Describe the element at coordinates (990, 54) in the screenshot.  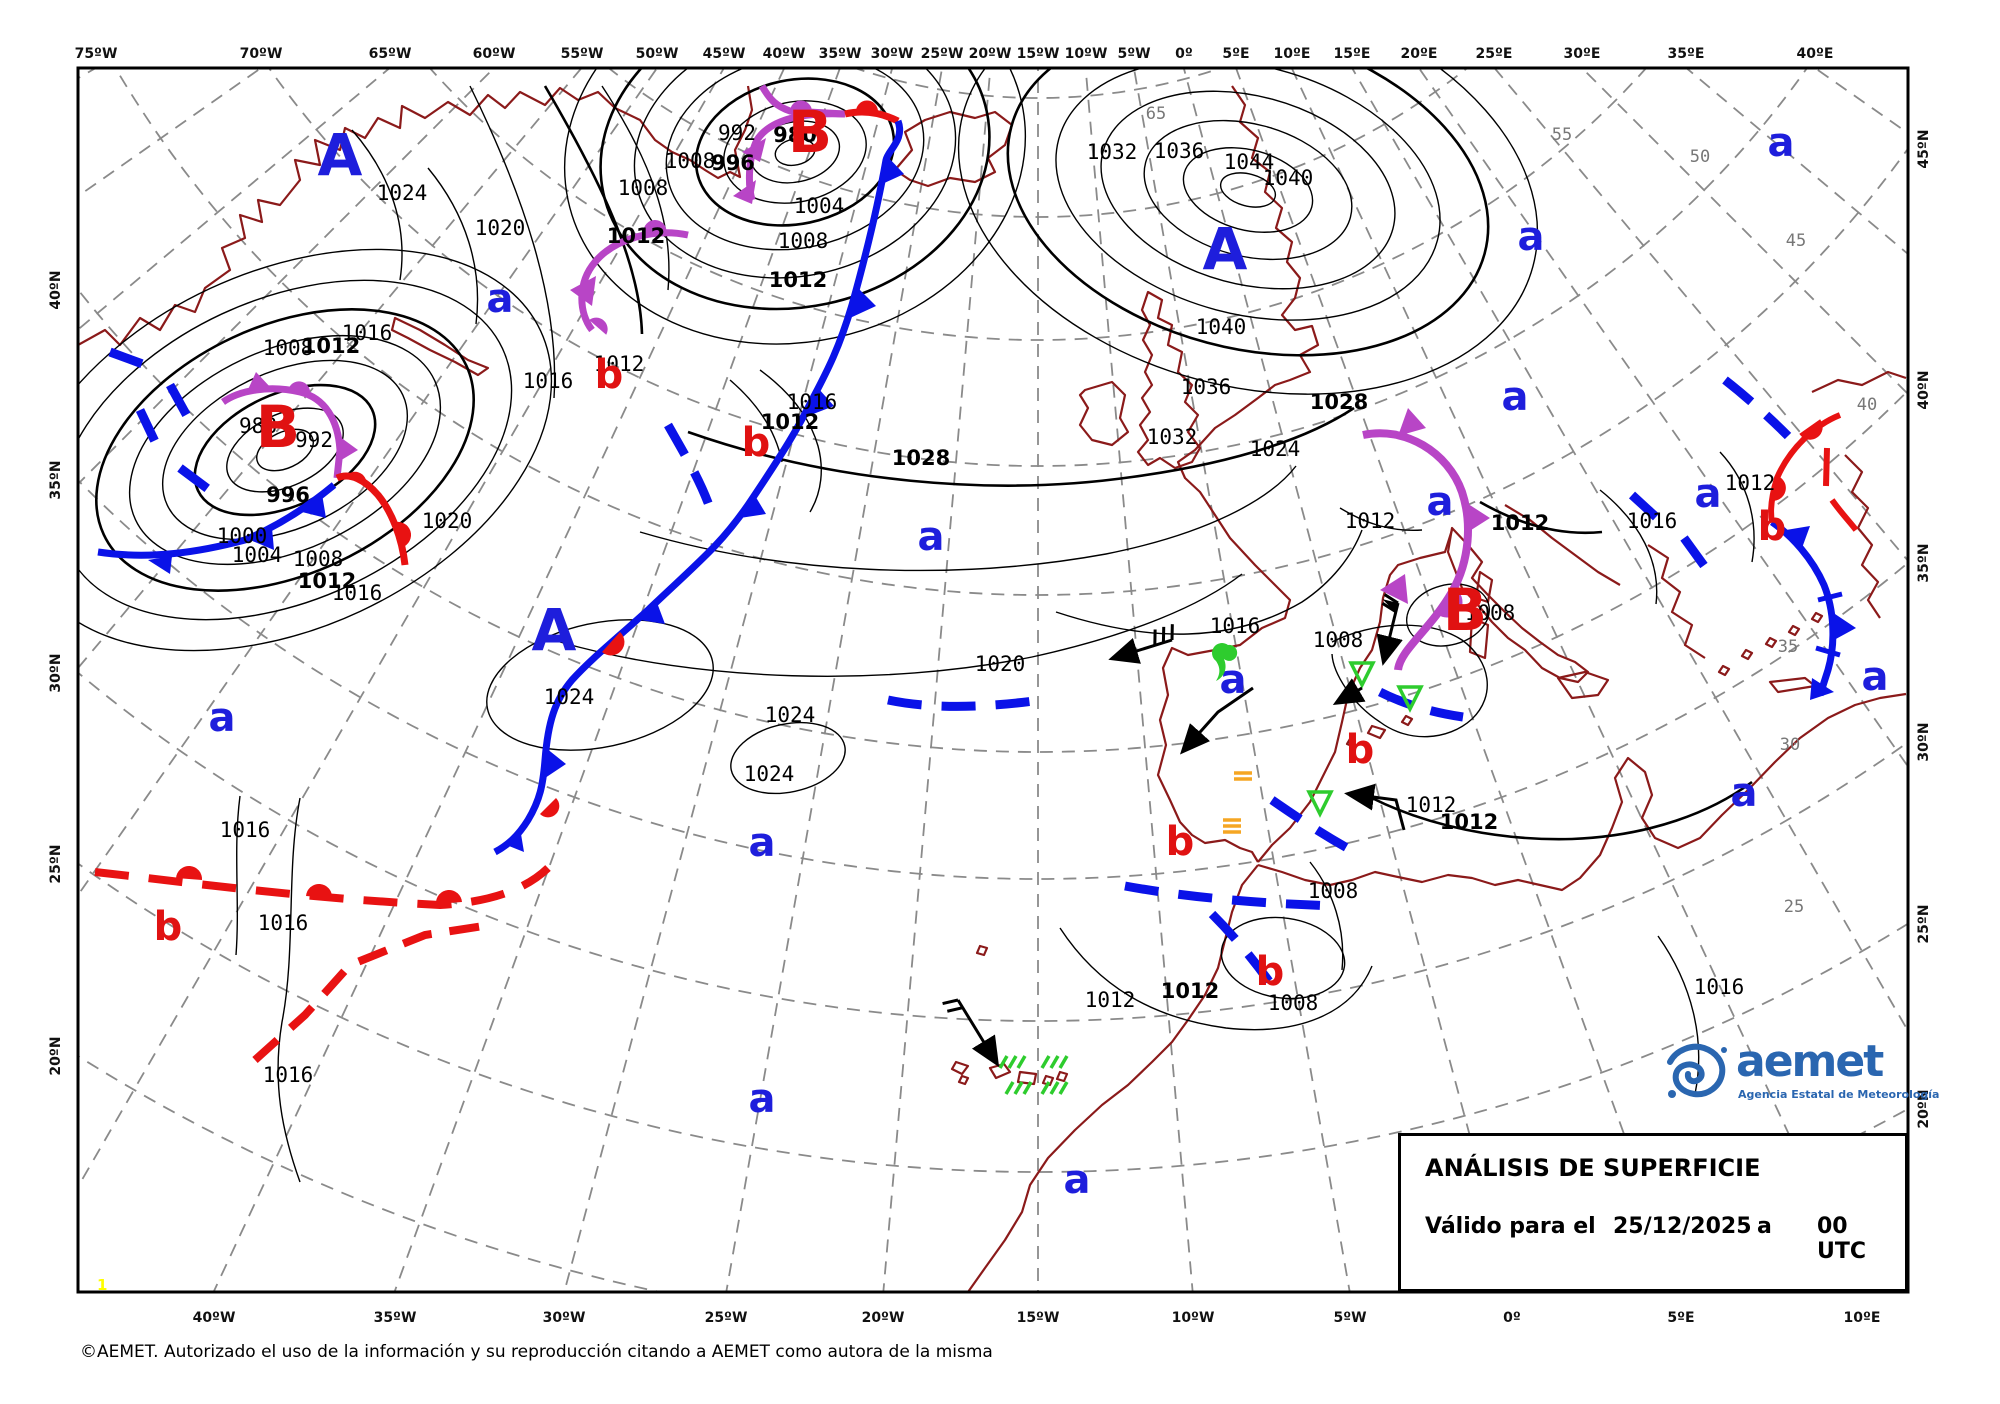
I see `top-axis-label: 20ºW` at that location.